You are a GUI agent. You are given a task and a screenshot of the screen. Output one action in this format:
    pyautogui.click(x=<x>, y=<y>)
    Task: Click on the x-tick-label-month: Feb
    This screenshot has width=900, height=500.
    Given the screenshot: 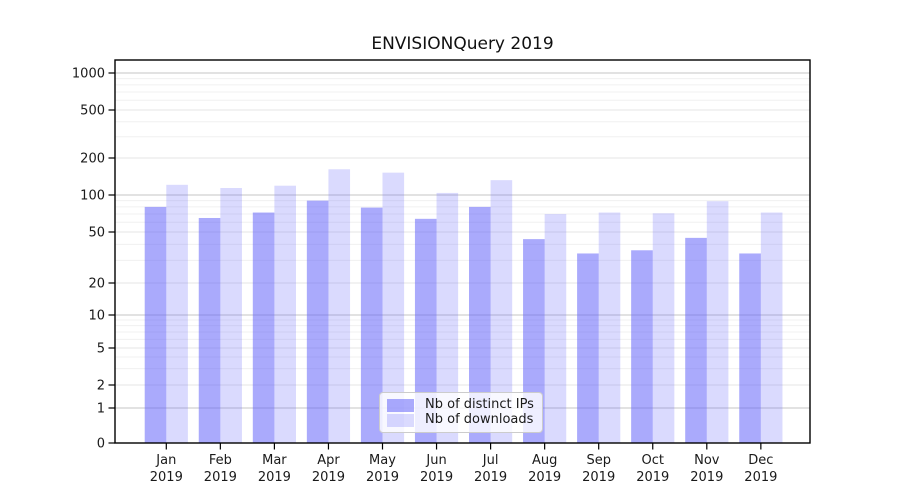 What is the action you would take?
    pyautogui.click(x=220, y=460)
    